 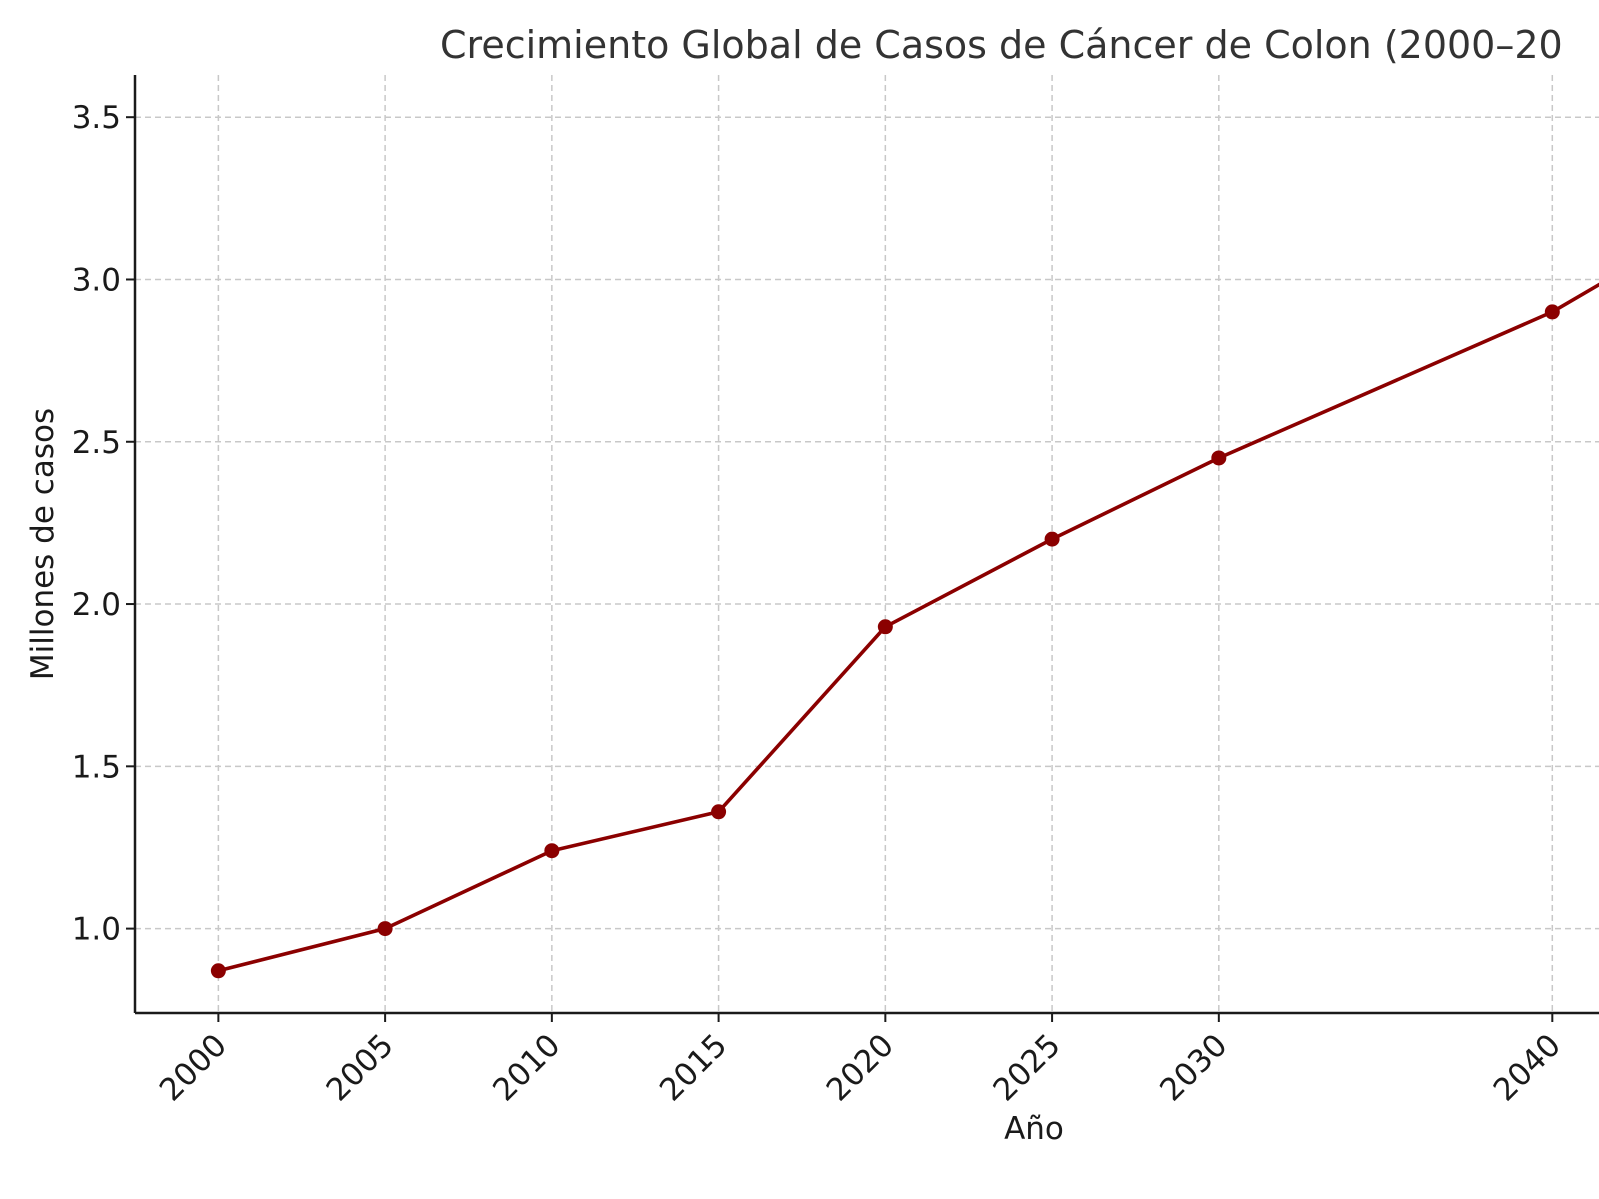 I want to click on x-tick-labels: 2000 2005 2010 2015 2020 2025 2030 2040, so click(x=860, y=1067).